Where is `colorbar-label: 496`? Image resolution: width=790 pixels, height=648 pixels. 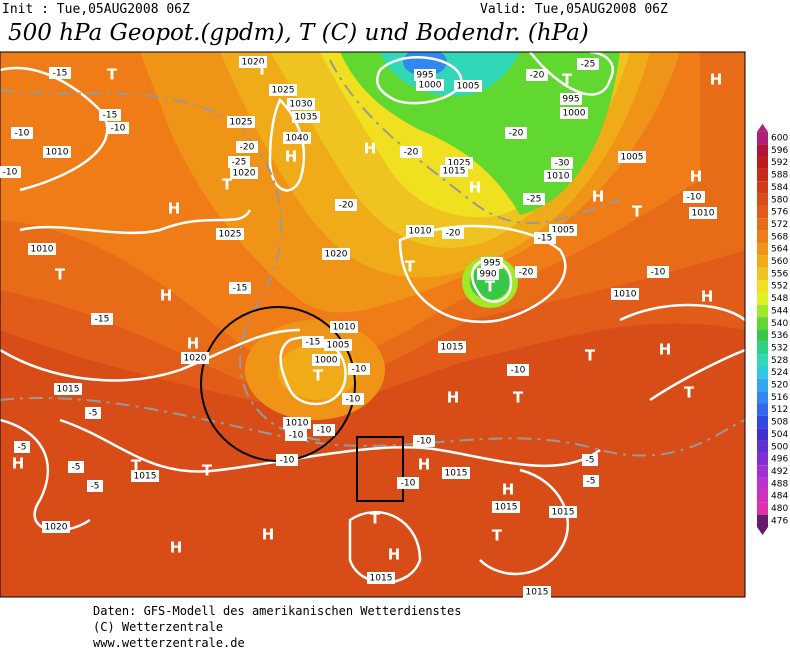
colorbar-label: 496 is located at coordinates (779, 460).